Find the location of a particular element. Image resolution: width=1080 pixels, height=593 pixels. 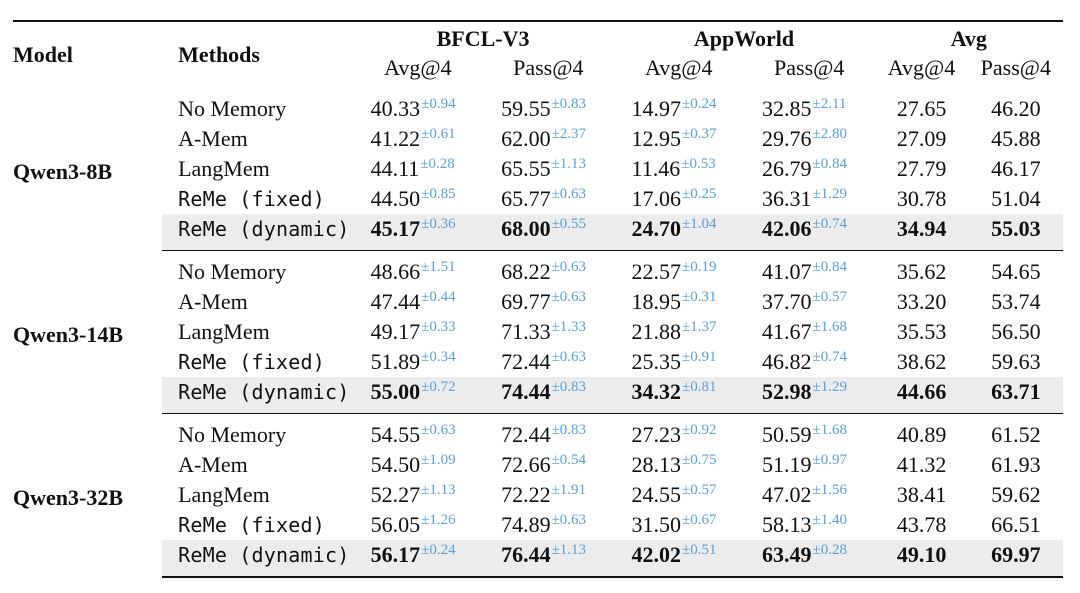

score-value: 41.07 is located at coordinates (786, 271).